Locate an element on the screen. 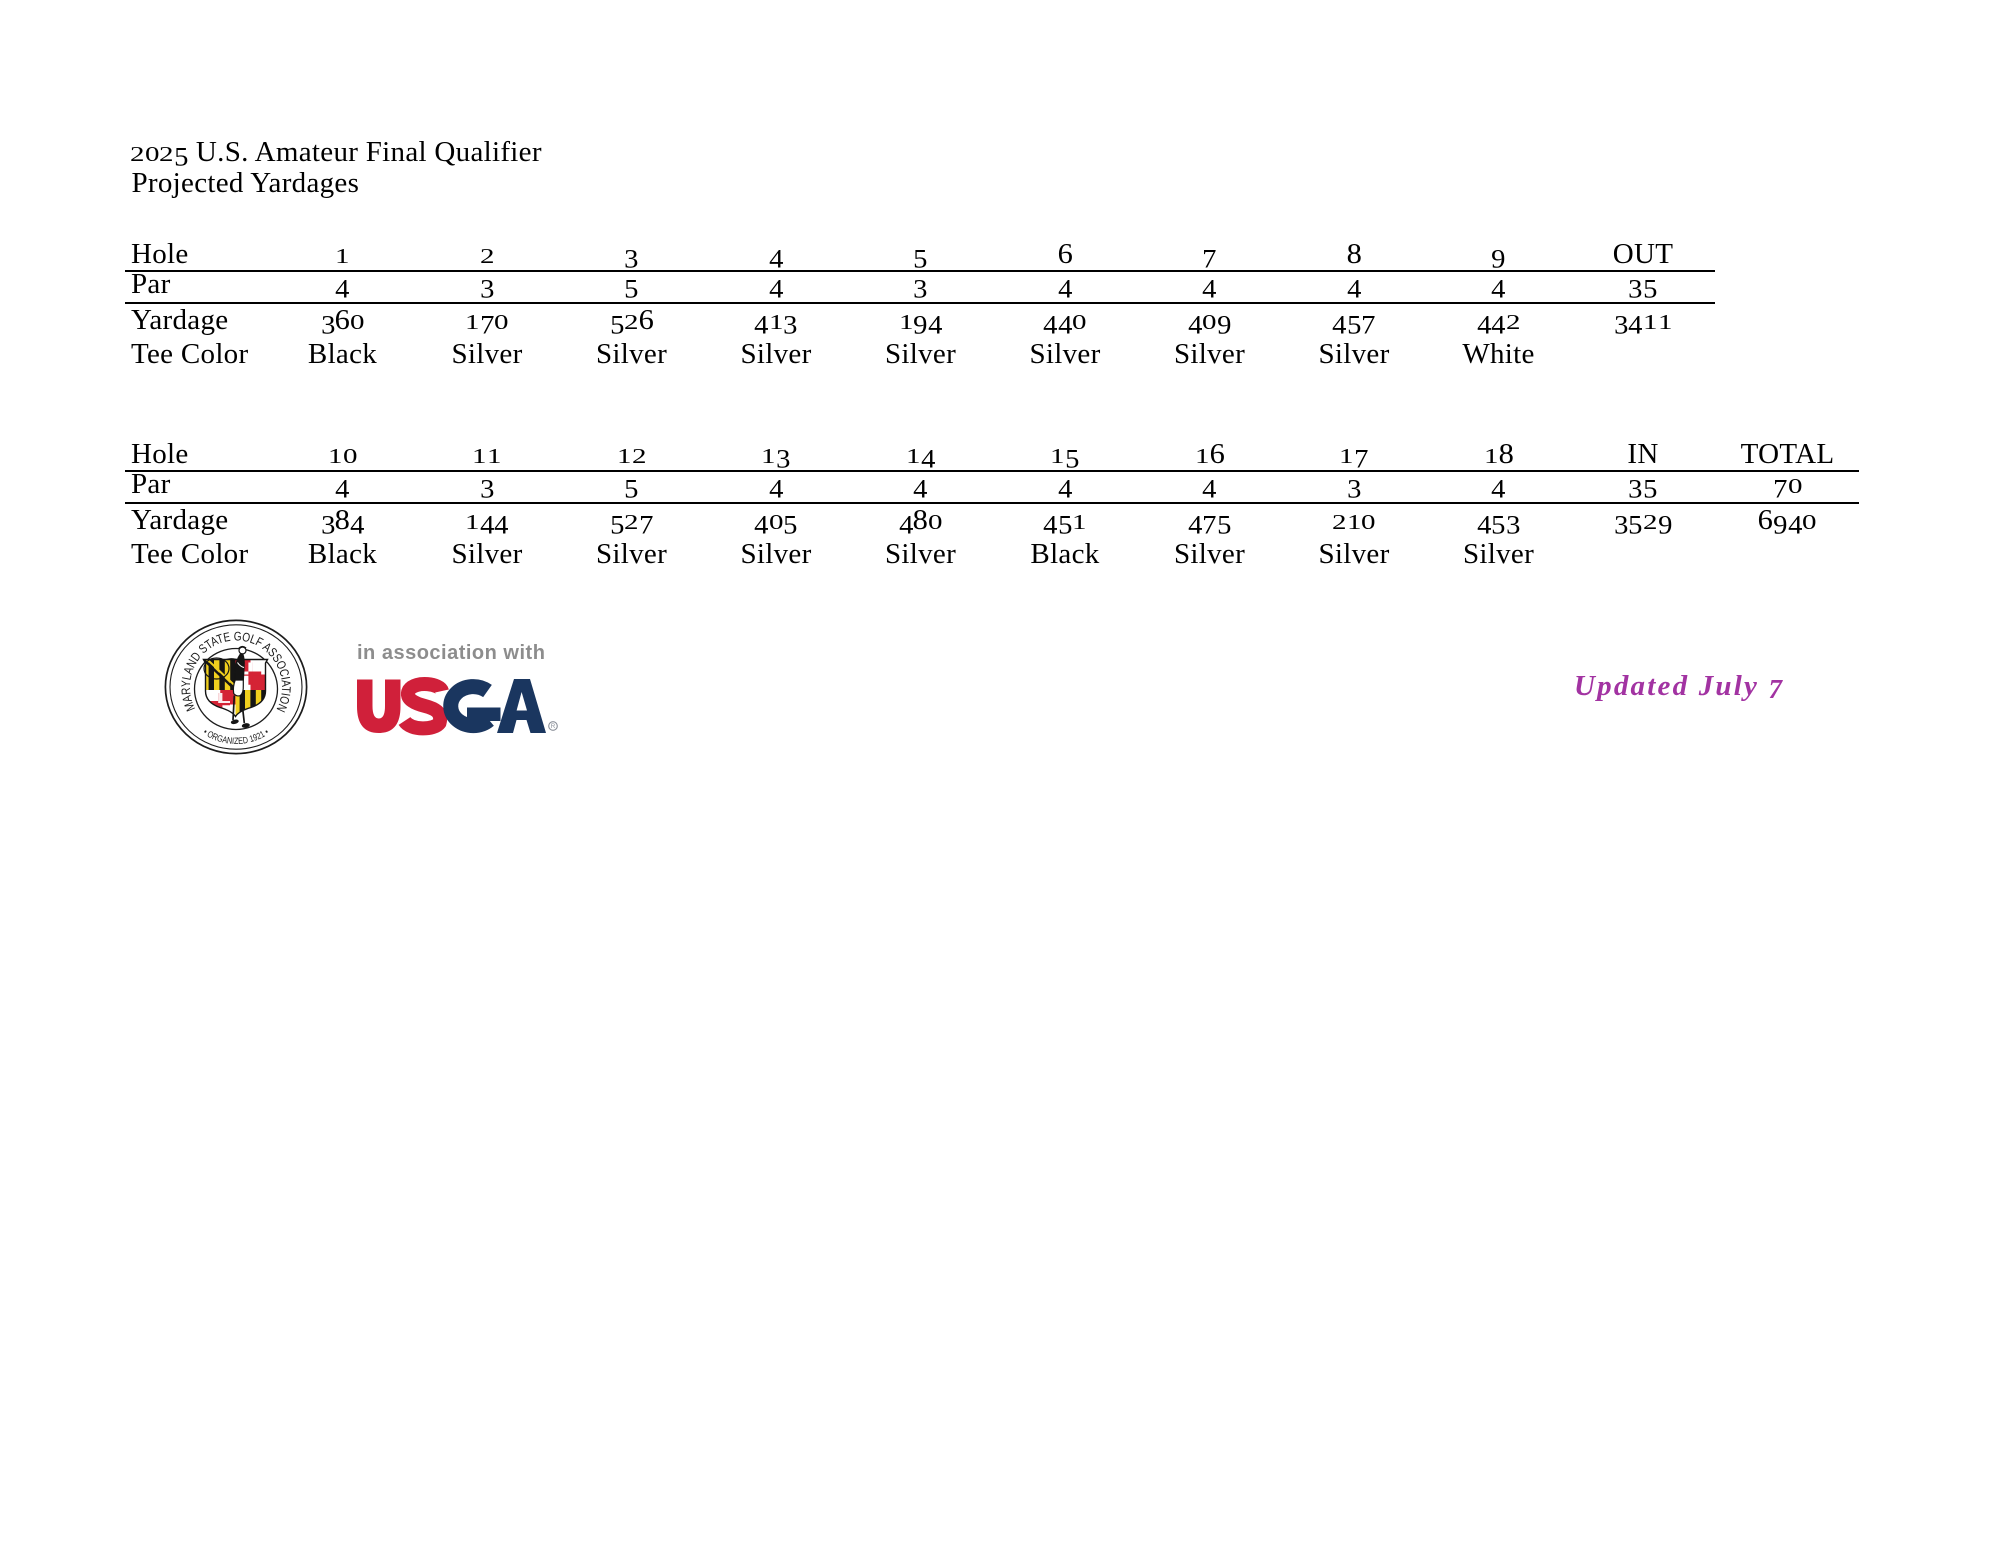 The image size is (1999, 1545). svg-text: R is located at coordinates (553, 726).